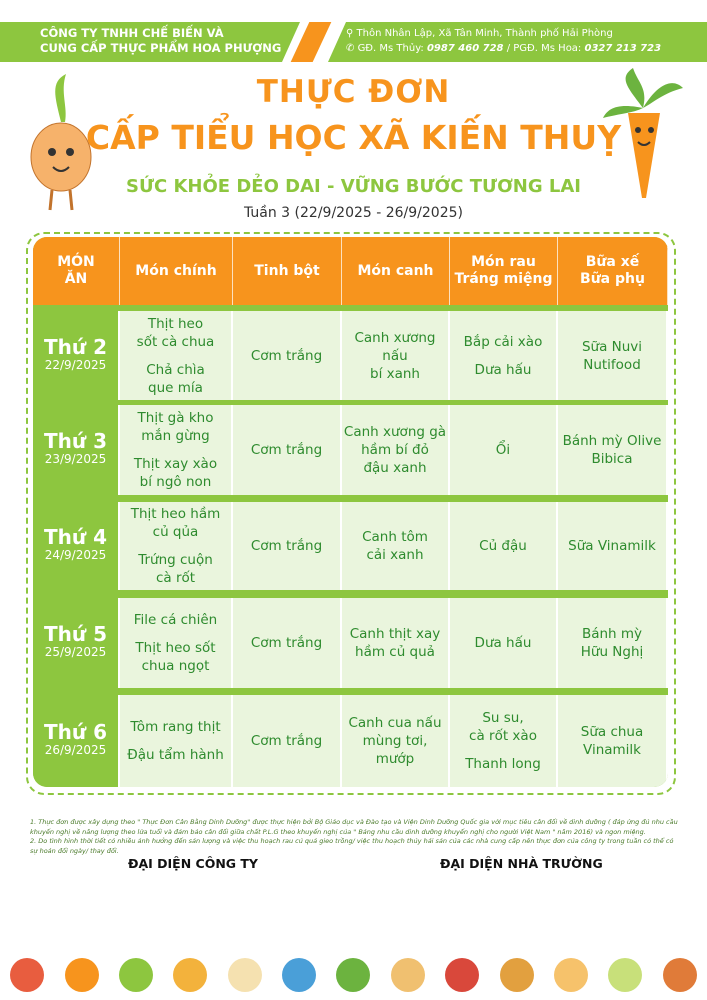 This screenshot has width=707, height=1000. I want to click on veg-cell: Bắp cải xào Dưa hấu, so click(504, 355).